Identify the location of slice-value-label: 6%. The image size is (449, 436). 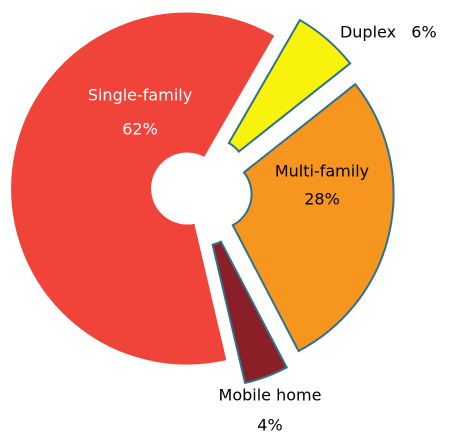
(423, 32).